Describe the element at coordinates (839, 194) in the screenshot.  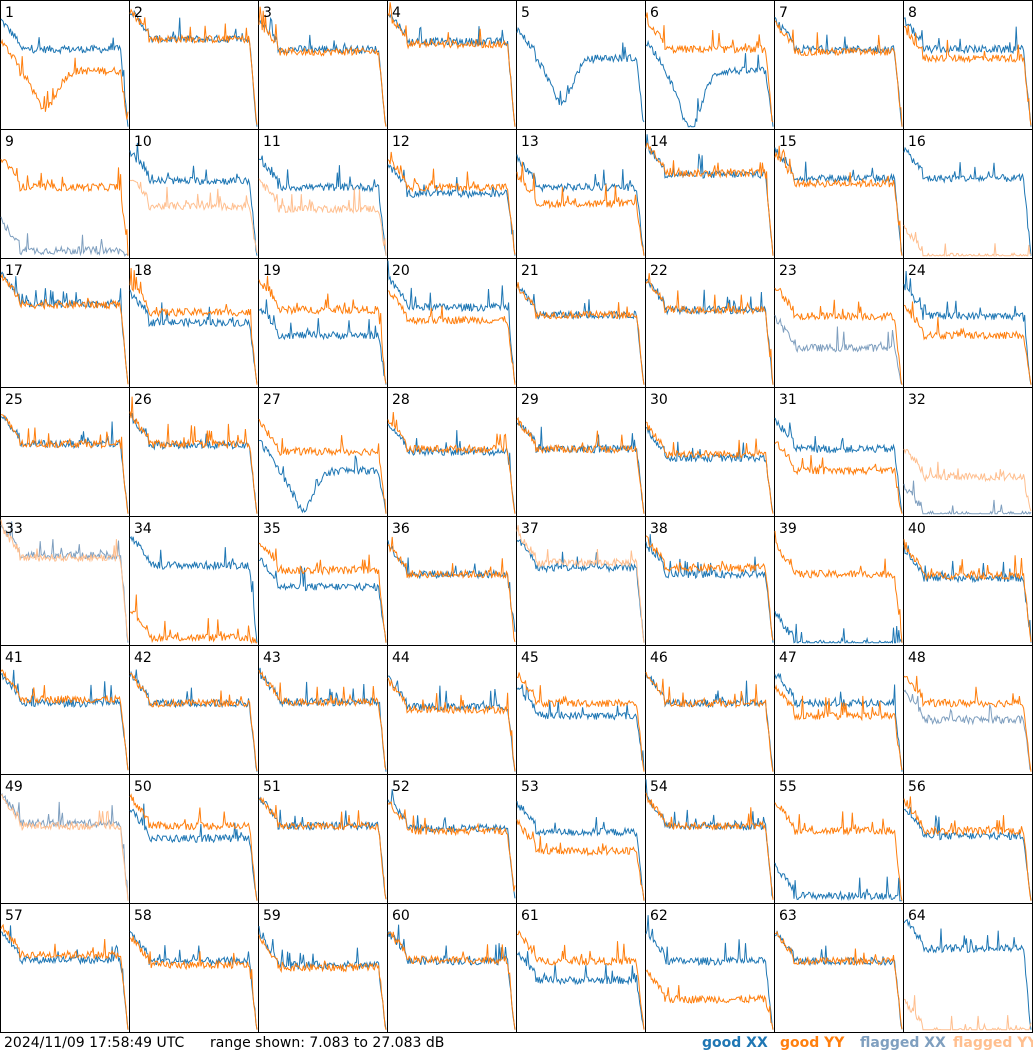
I see `panel-15: 15` at that location.